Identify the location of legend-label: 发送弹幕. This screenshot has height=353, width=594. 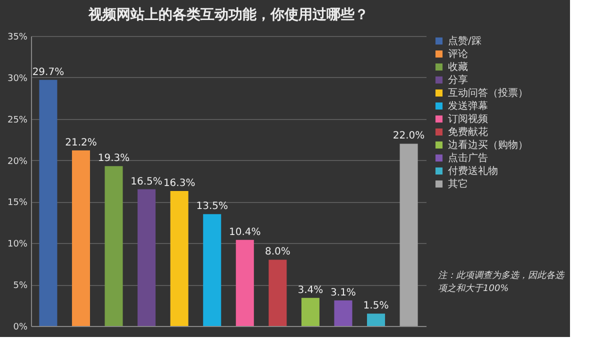
(468, 106).